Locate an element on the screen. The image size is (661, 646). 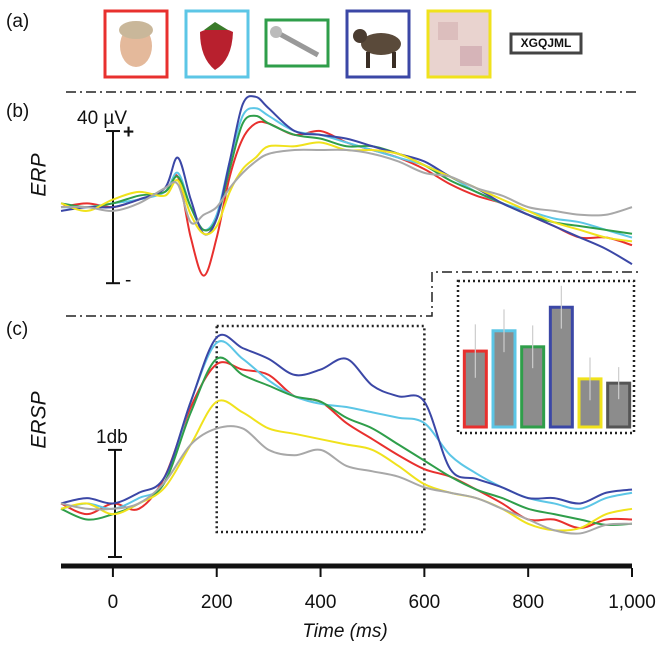
word: XGQJML is located at coordinates (546, 43).